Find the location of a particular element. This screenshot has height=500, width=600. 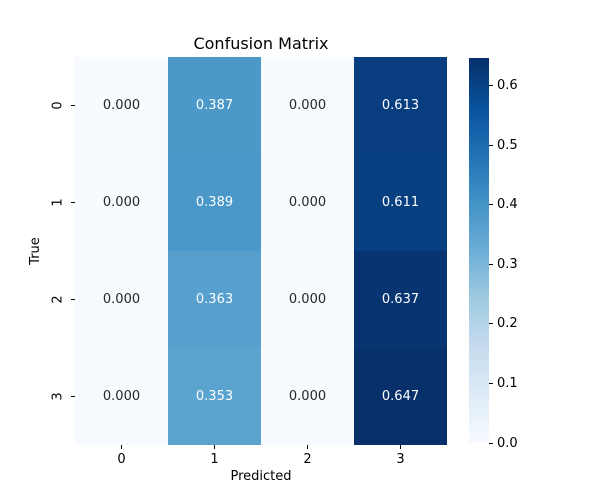

x-axis-label: Predicted is located at coordinates (261, 476).